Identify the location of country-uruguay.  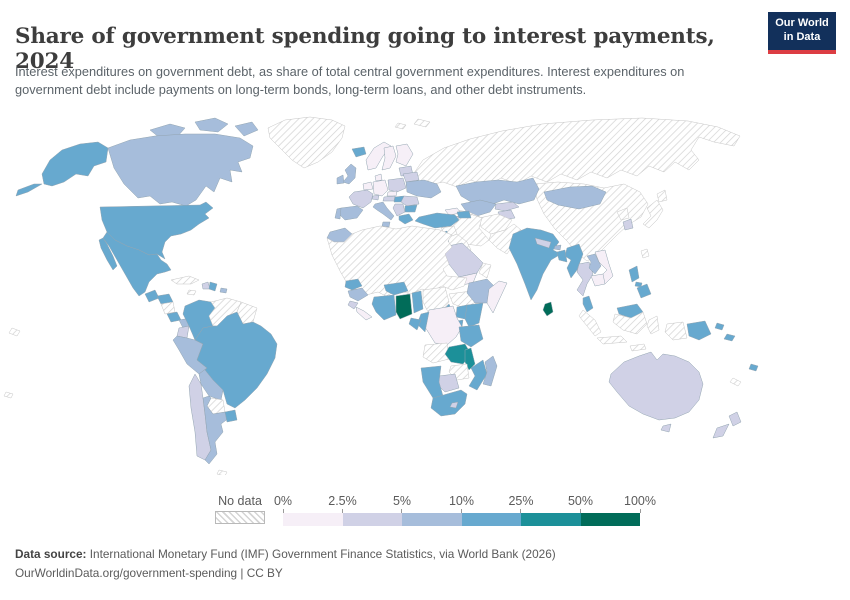
(231, 416).